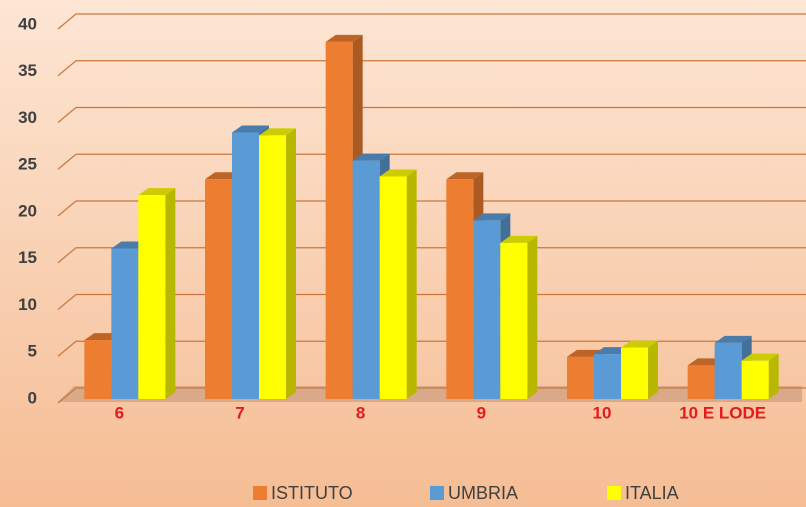 The image size is (806, 507). What do you see at coordinates (27, 70) in the screenshot?
I see `y-tick-label: 35` at bounding box center [27, 70].